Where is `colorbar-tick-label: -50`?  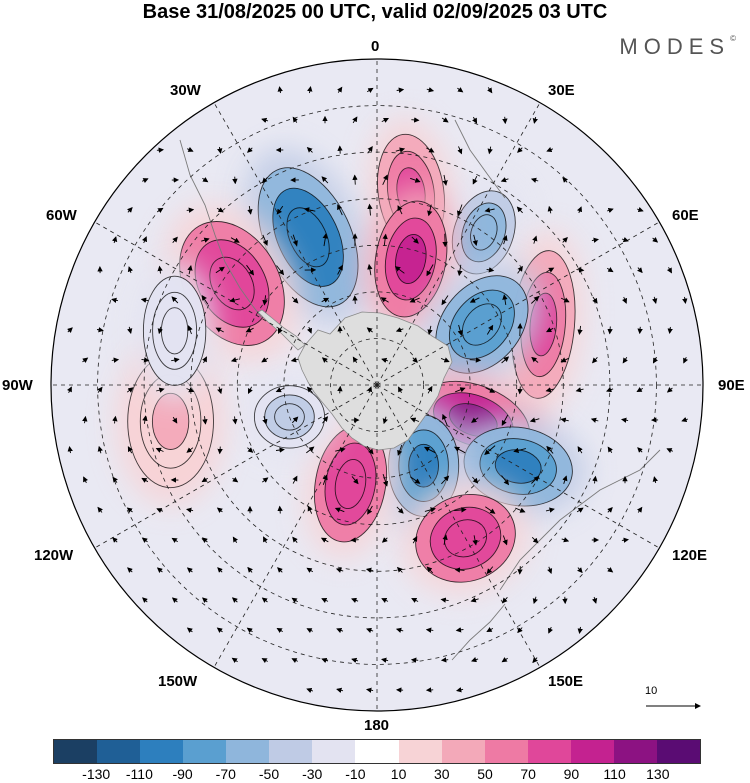
colorbar-tick-label: -50 is located at coordinates (269, 774).